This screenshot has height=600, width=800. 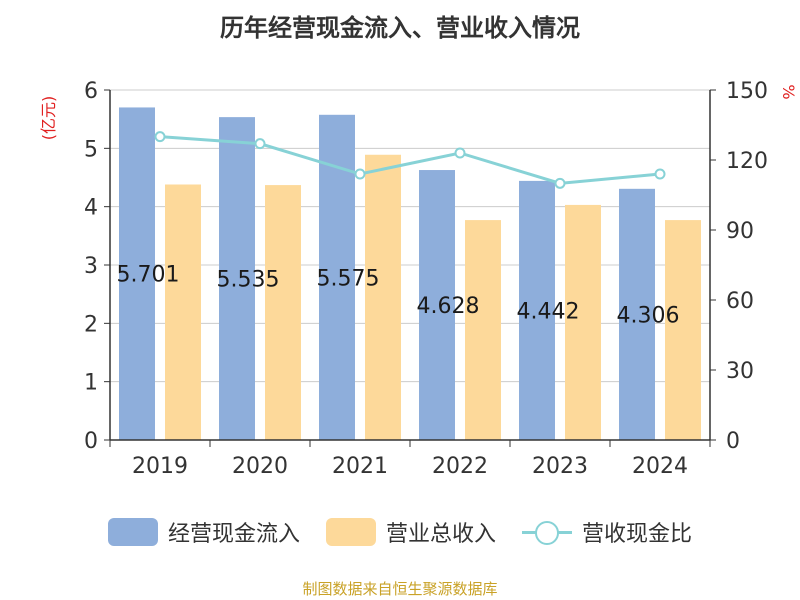 What do you see at coordinates (747, 91) in the screenshot?
I see `y-right-tick-label: 150` at bounding box center [747, 91].